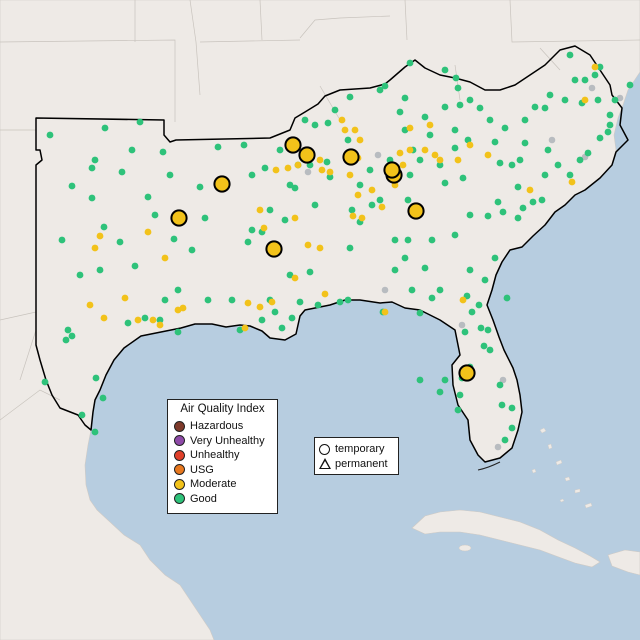  Describe the element at coordinates (179, 441) in the screenshot. I see `very-unhealthy-swatch-icon` at that location.